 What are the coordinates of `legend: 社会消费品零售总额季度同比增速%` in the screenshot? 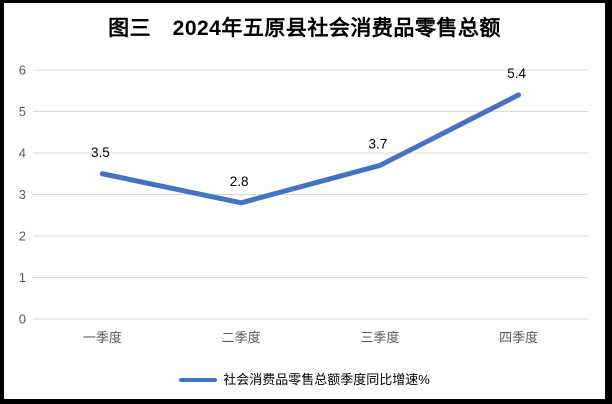 It's located at (304, 379).